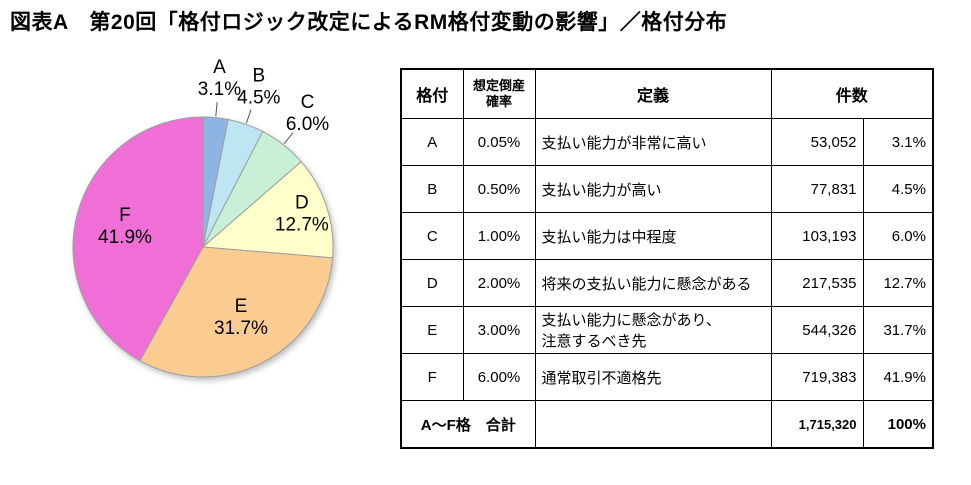 This screenshot has height=485, width=971. I want to click on pie-label-percent-A: 3.1%, so click(219, 89).